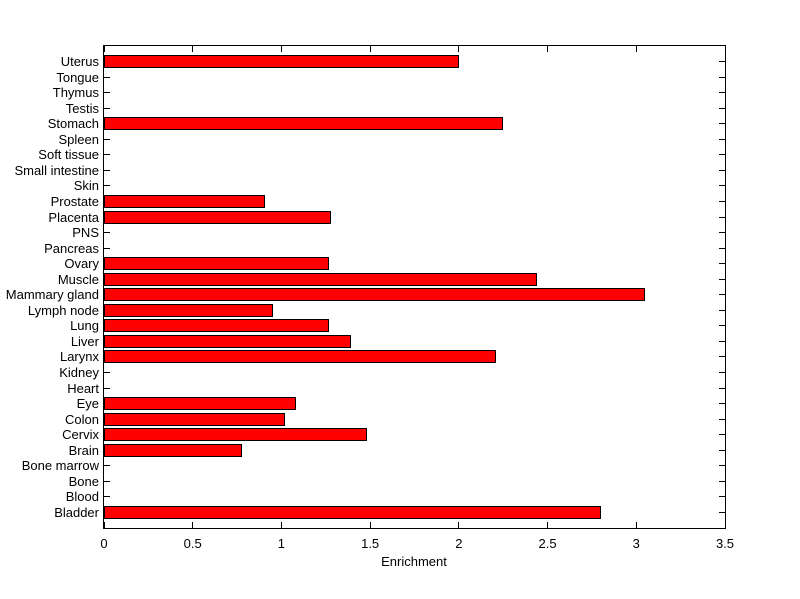  Describe the element at coordinates (636, 543) in the screenshot. I see `x-tick-label: 3` at that location.